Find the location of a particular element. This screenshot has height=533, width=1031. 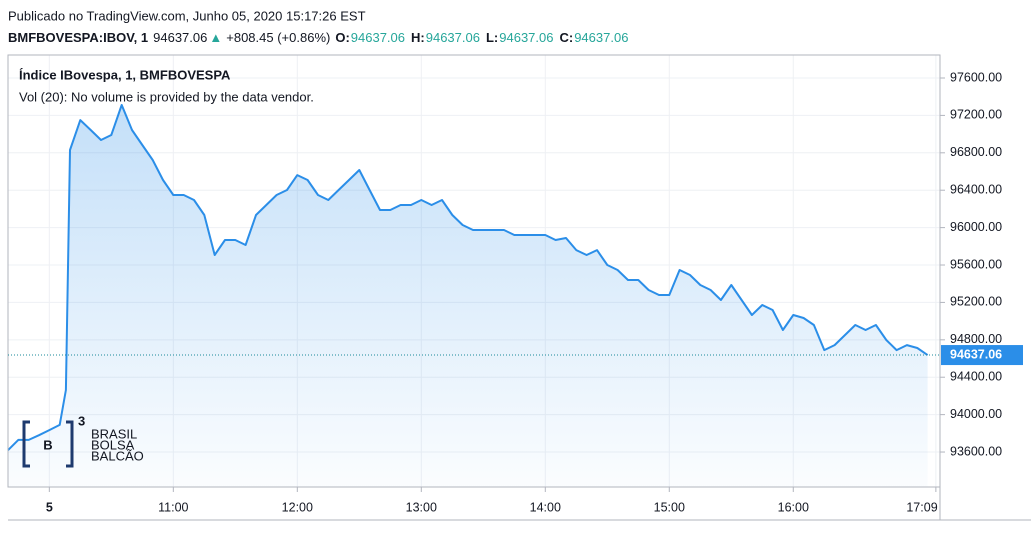

y-tick-label: 94400.00 is located at coordinates (976, 377).